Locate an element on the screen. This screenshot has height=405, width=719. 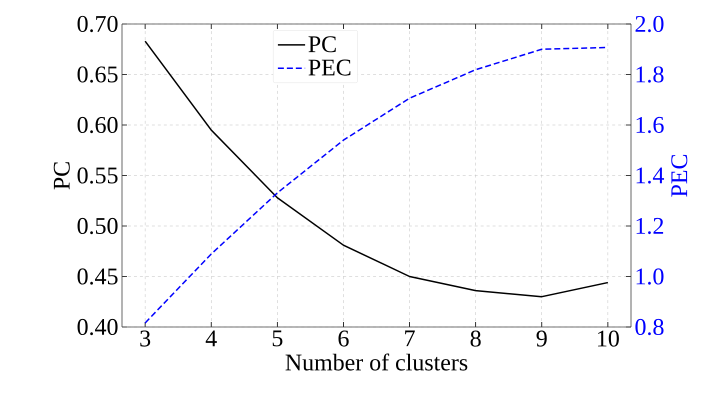
y-tick-label: 0.40 is located at coordinates (98, 327).